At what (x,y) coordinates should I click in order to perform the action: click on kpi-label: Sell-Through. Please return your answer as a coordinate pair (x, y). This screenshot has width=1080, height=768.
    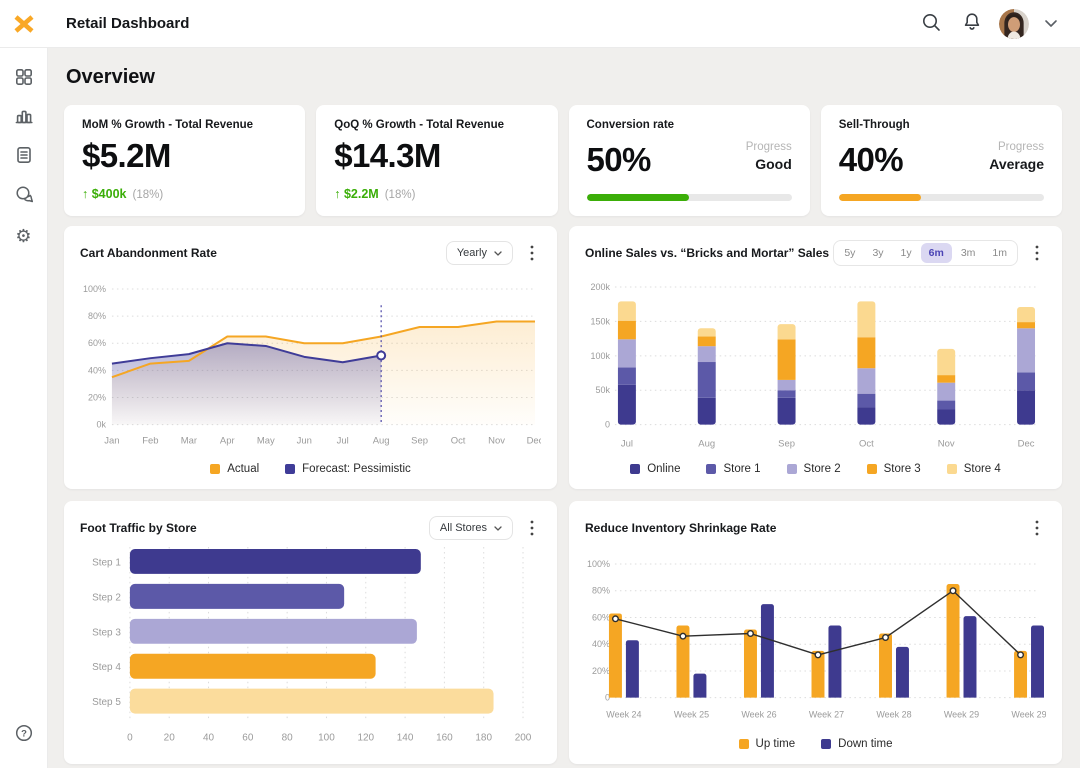
    Looking at the image, I should click on (874, 125).